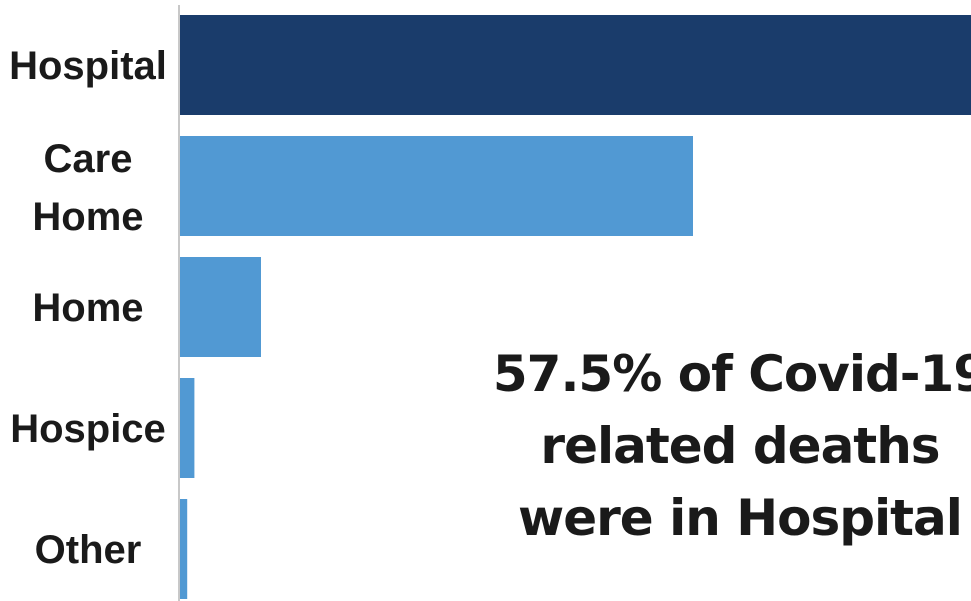 This screenshot has height=601, width=971. What do you see at coordinates (88, 550) in the screenshot?
I see `category-label-other: Other` at bounding box center [88, 550].